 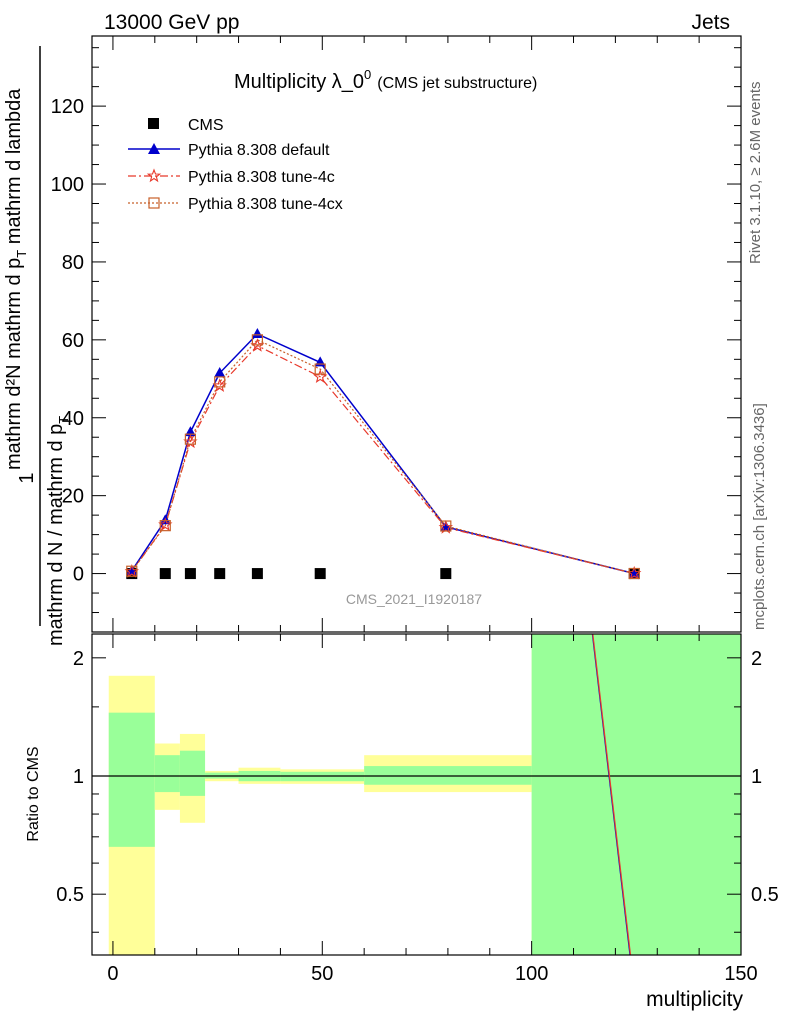 What do you see at coordinates (265, 204) in the screenshot?
I see `legend-label-tune4cx: Pythia 8.308 tune-4cx` at bounding box center [265, 204].